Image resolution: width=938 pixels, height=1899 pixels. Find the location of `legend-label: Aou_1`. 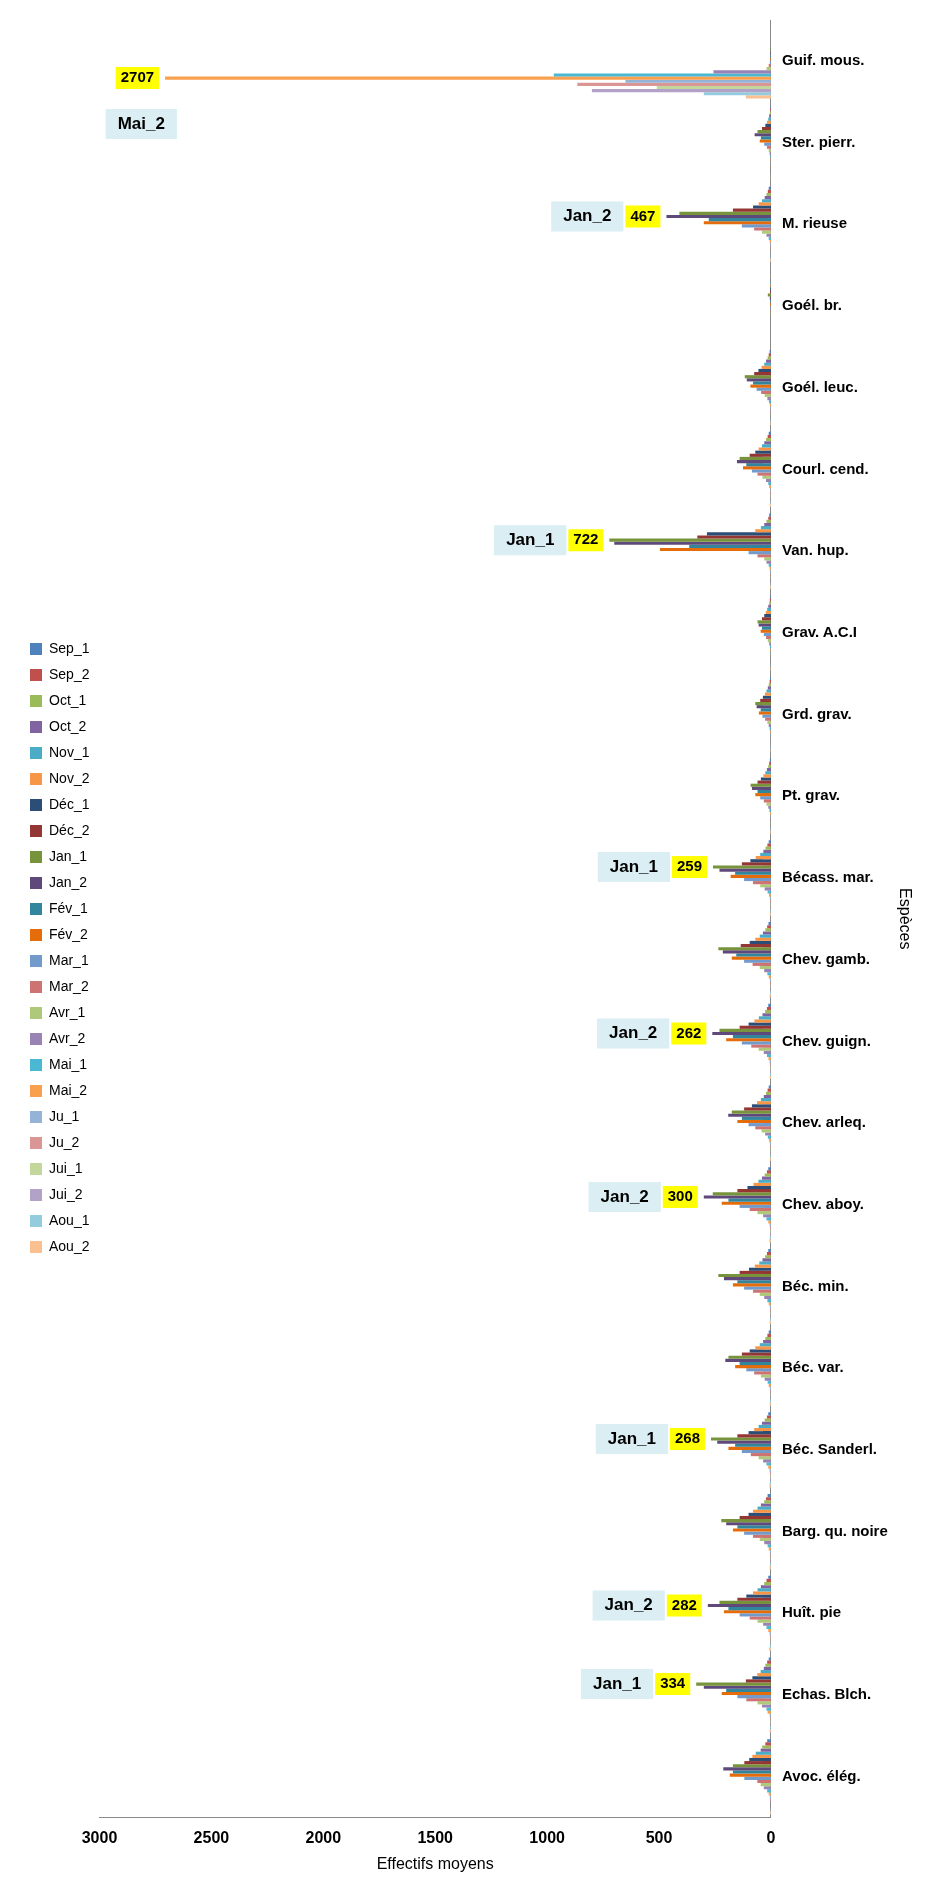

legend-label: Aou_1 is located at coordinates (69, 1219).